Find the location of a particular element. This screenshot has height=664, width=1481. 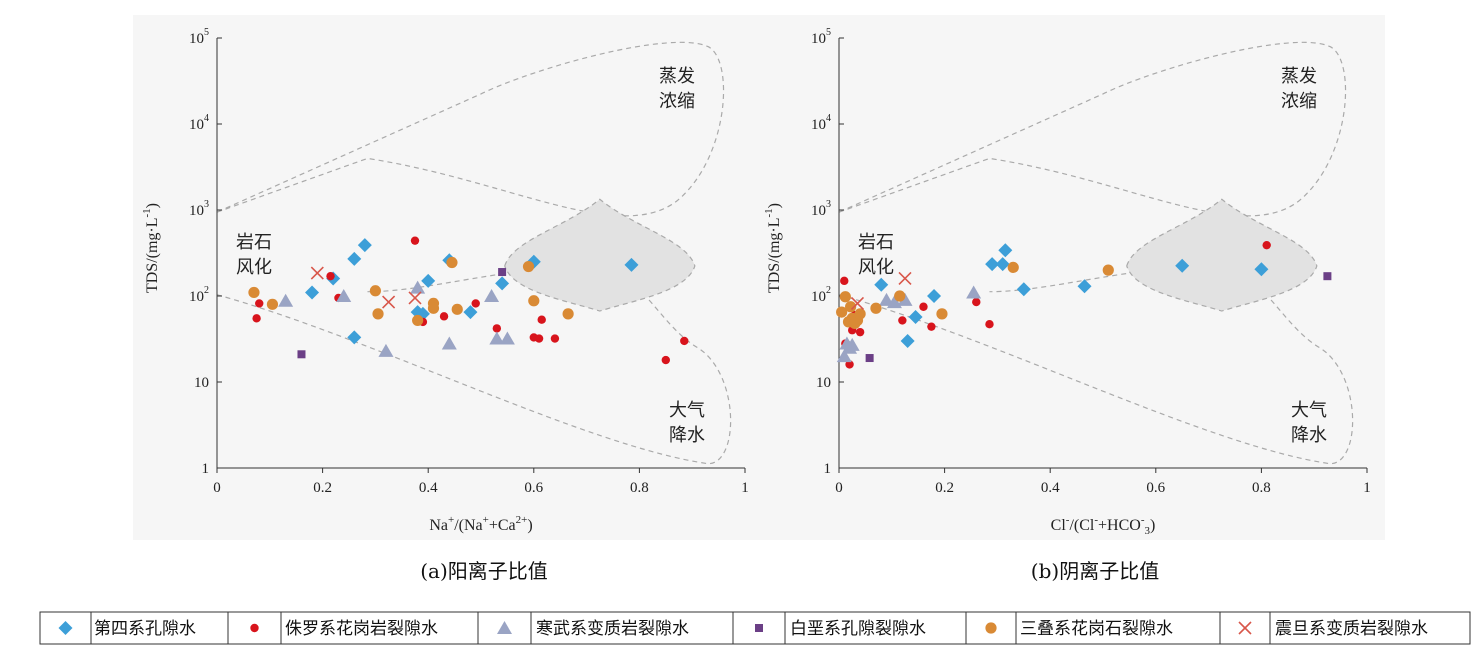

legend-item: 三叠系花岗石裂隙水 is located at coordinates (1069, 628).